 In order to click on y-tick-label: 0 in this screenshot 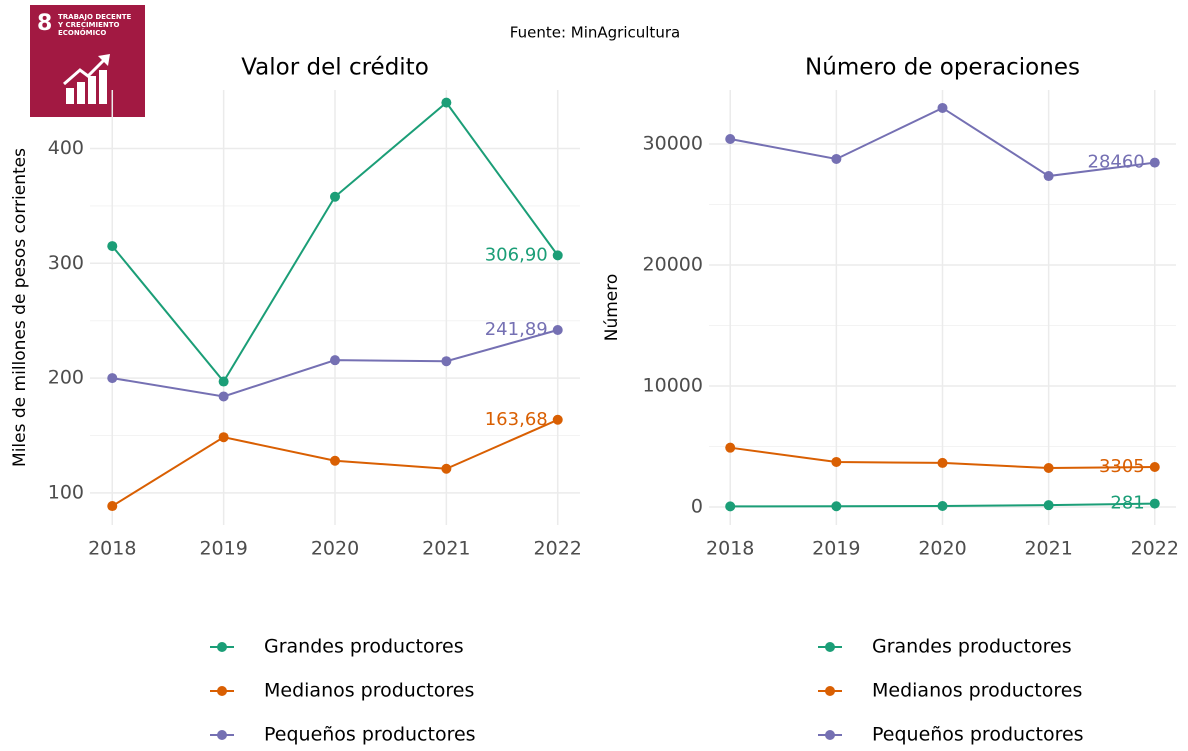, I will do `click(697, 506)`.